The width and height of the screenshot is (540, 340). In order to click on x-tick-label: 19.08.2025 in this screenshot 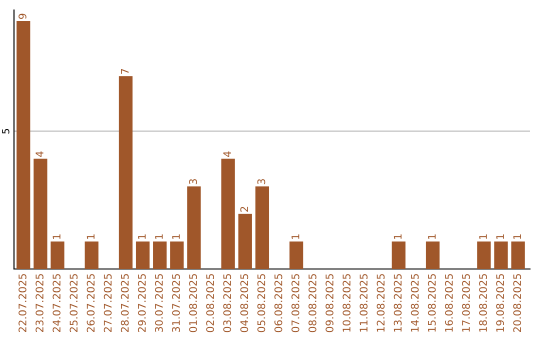, I will do `click(500, 303)`.